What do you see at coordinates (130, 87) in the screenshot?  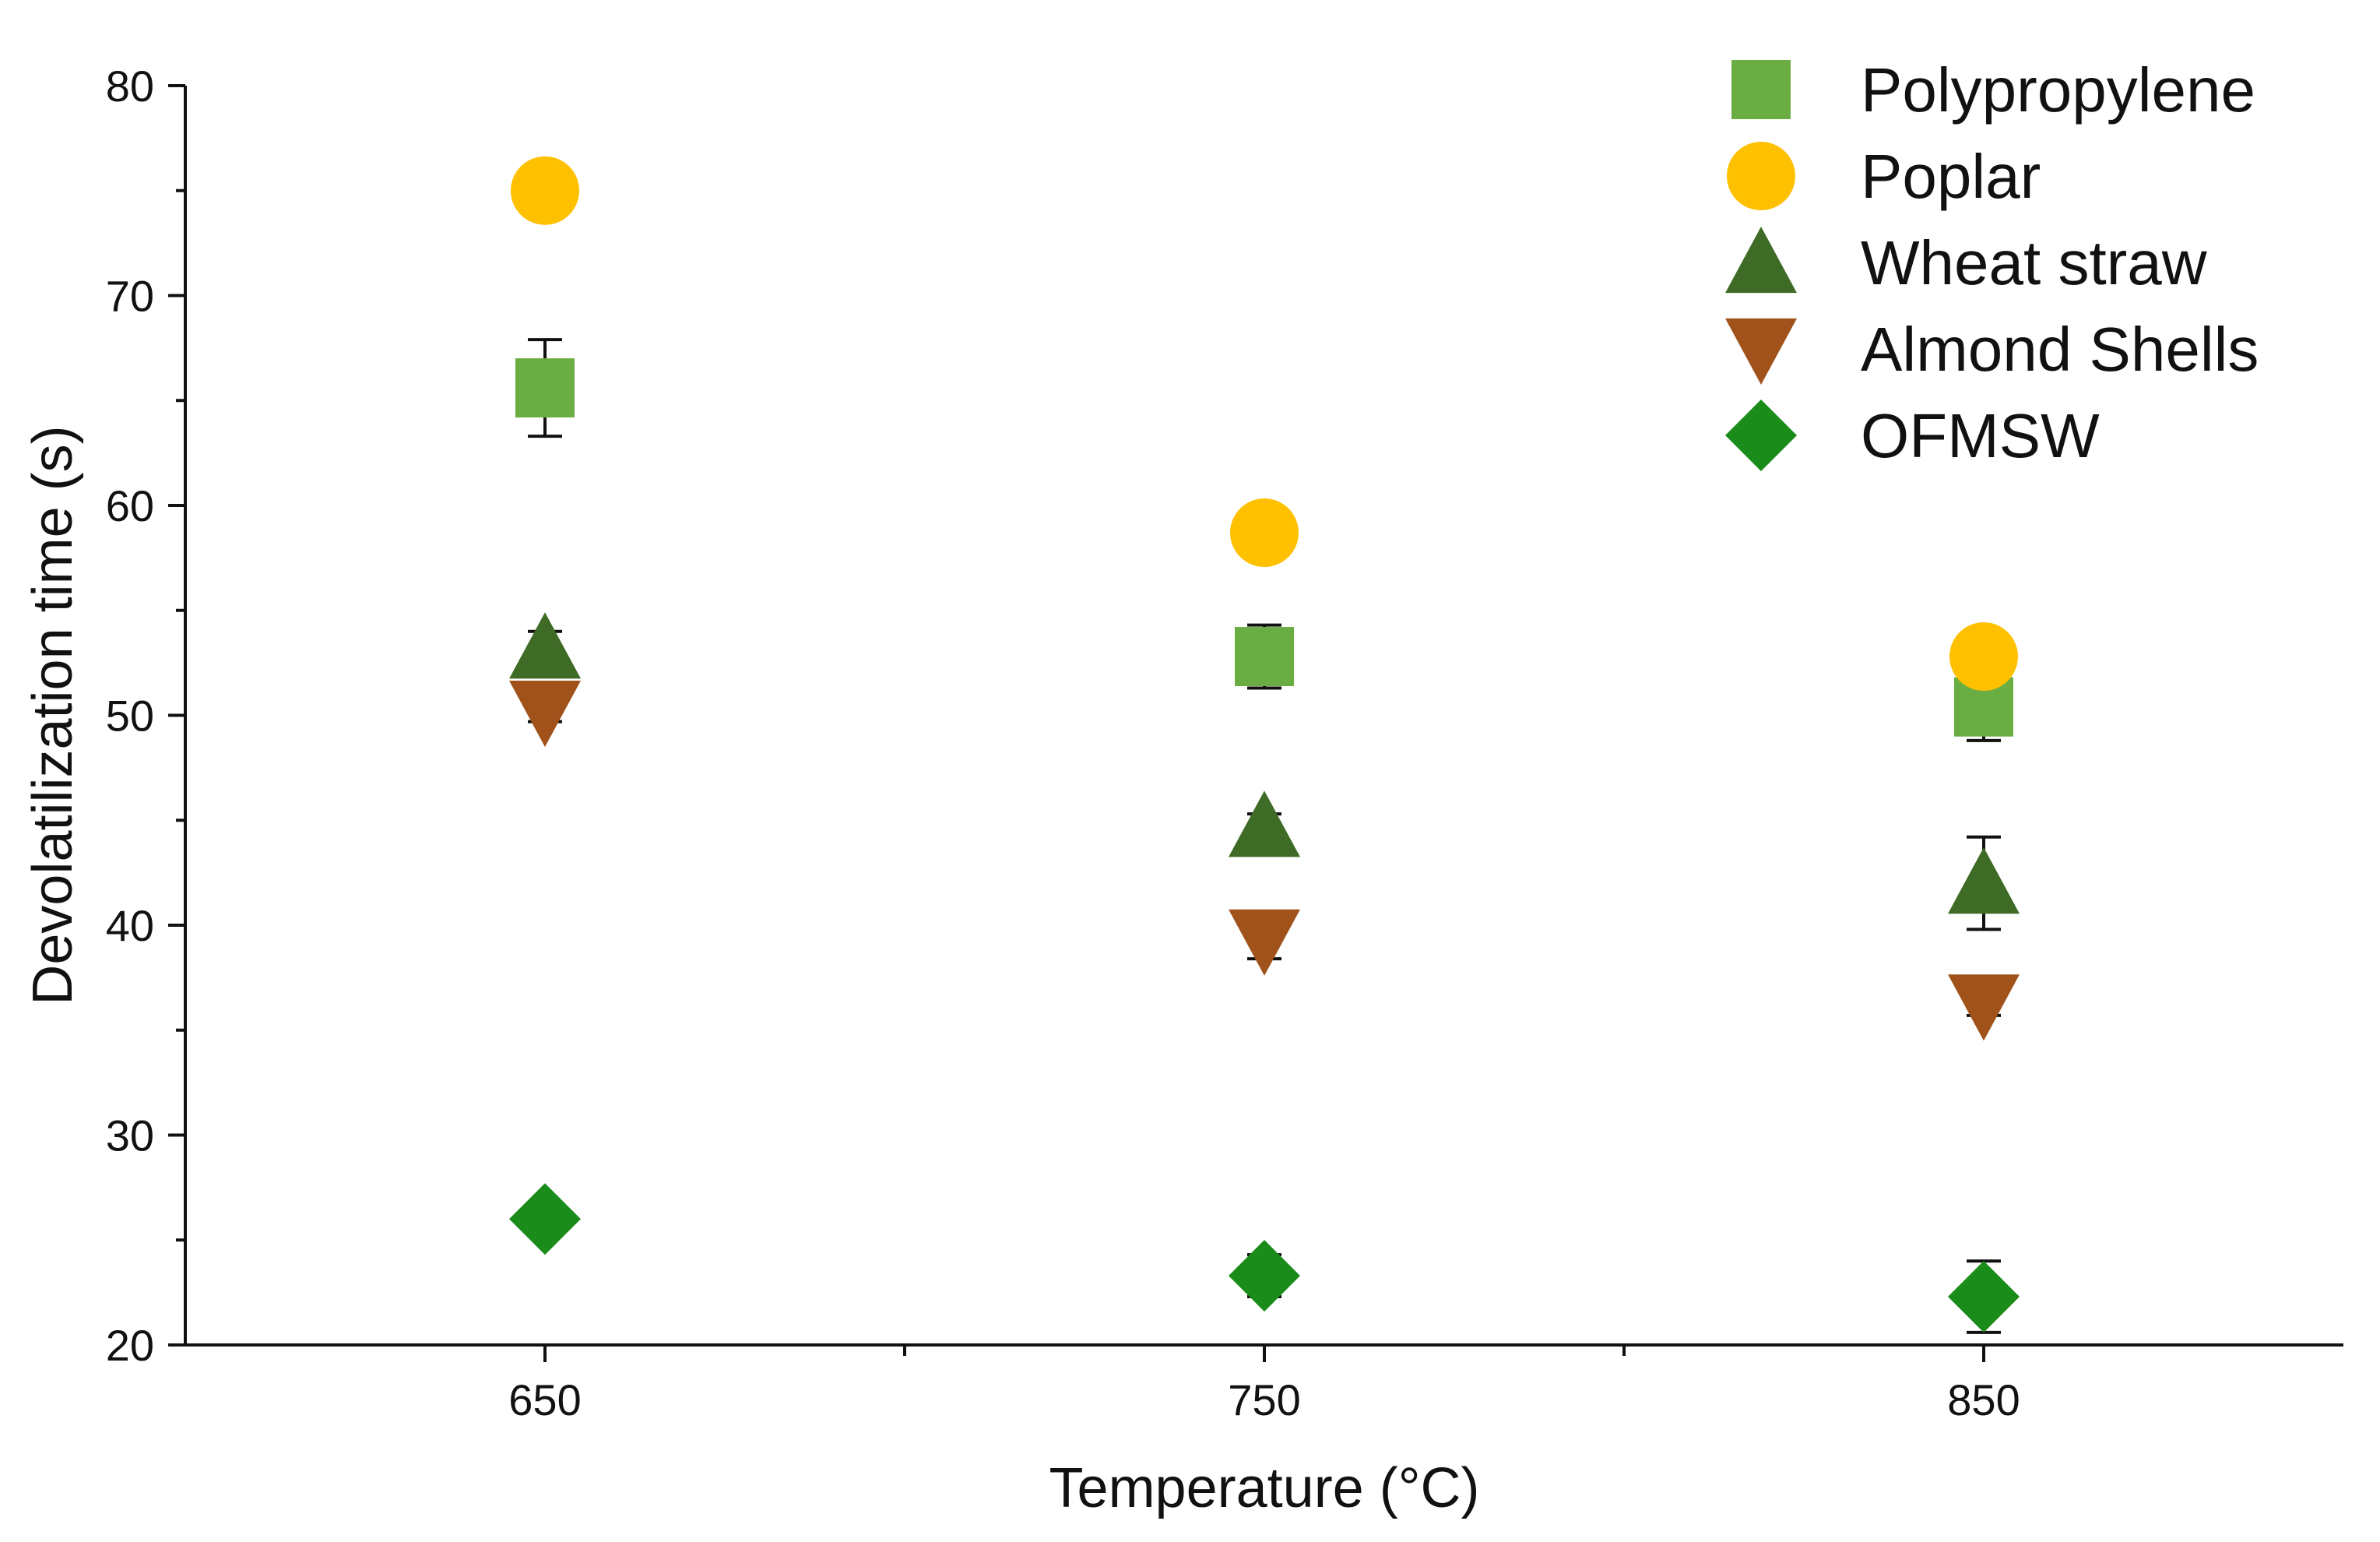 I see `y-tick-label: 80` at bounding box center [130, 87].